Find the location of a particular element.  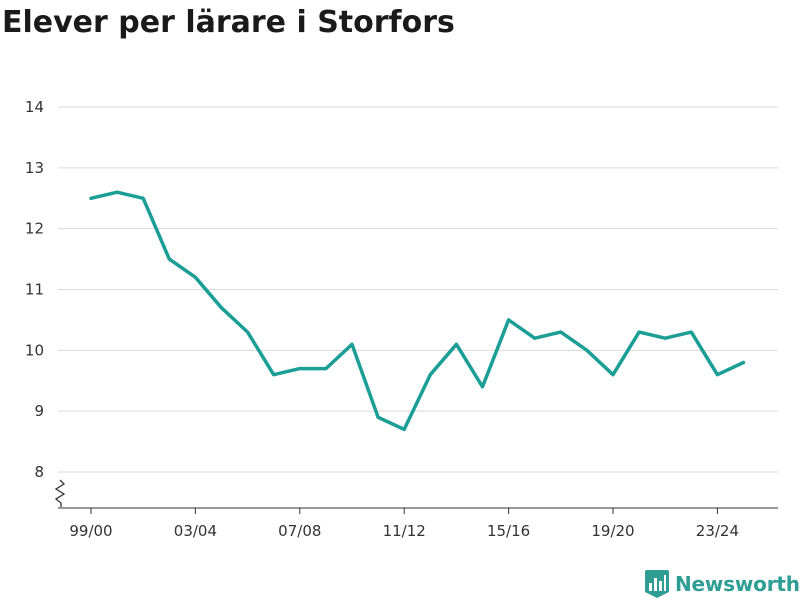

y-tick-label: 14 is located at coordinates (34, 107).